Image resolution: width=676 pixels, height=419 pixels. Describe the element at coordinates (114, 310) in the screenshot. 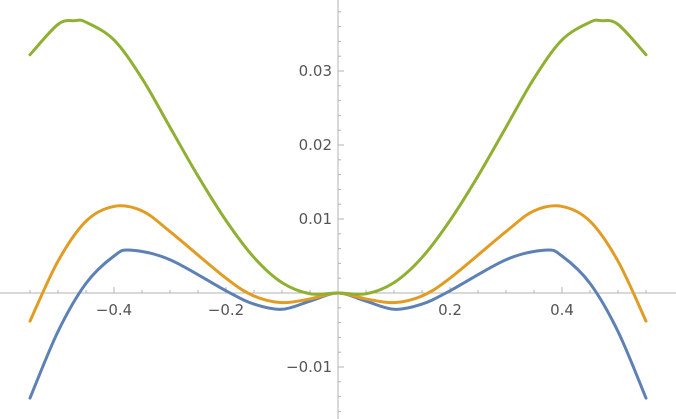

I see `x-tick-label: −0.4` at that location.